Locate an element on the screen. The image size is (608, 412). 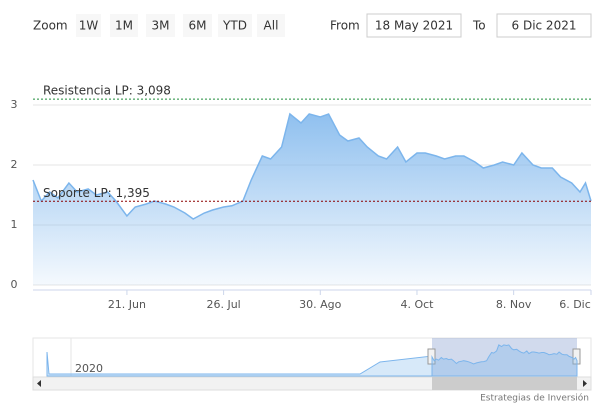
zoom-button-label: 1W is located at coordinates (89, 26).